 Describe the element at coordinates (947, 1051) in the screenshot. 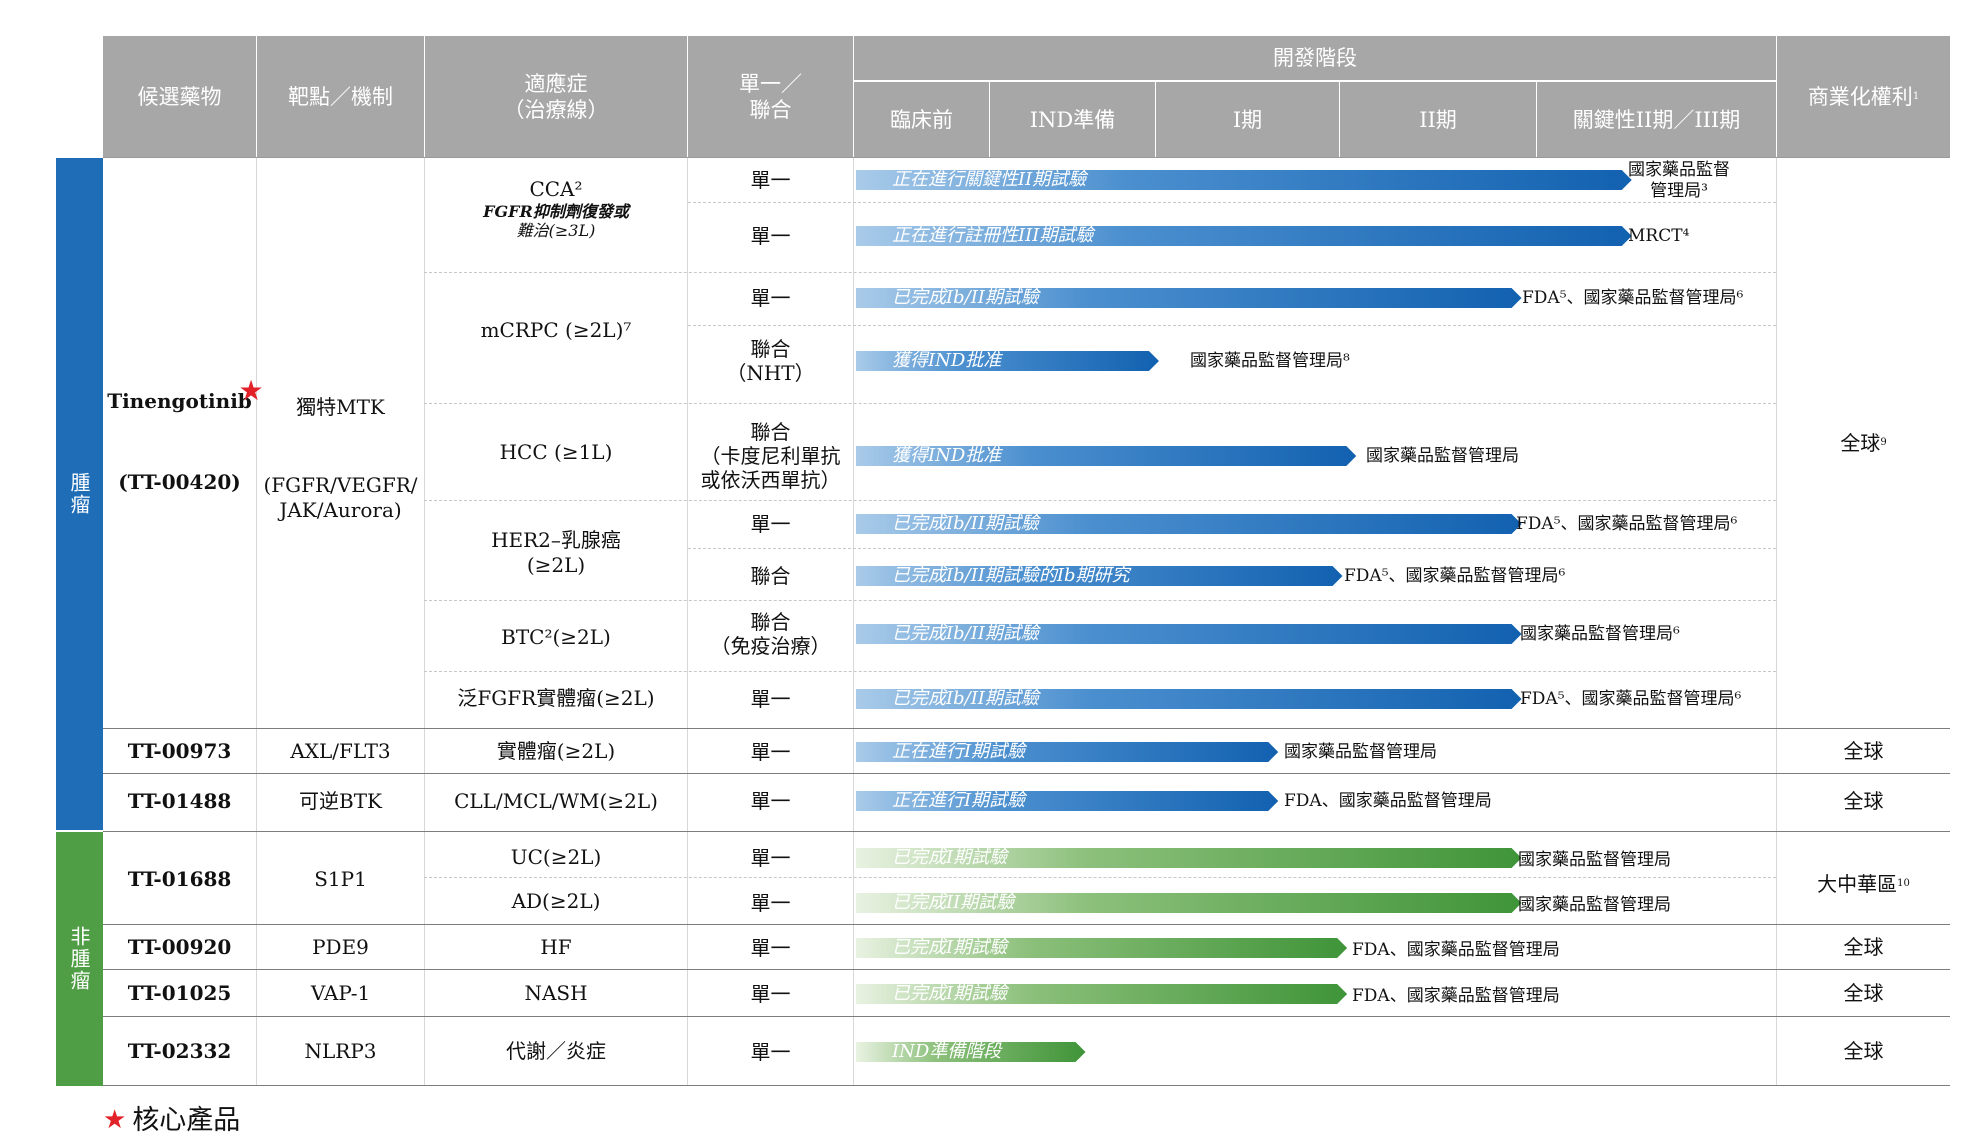

I see `bar-status-label: IND準備階段` at that location.